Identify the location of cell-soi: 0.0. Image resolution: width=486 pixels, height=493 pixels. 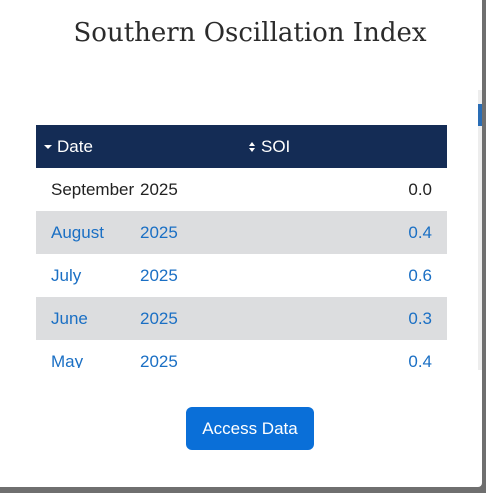
(420, 189).